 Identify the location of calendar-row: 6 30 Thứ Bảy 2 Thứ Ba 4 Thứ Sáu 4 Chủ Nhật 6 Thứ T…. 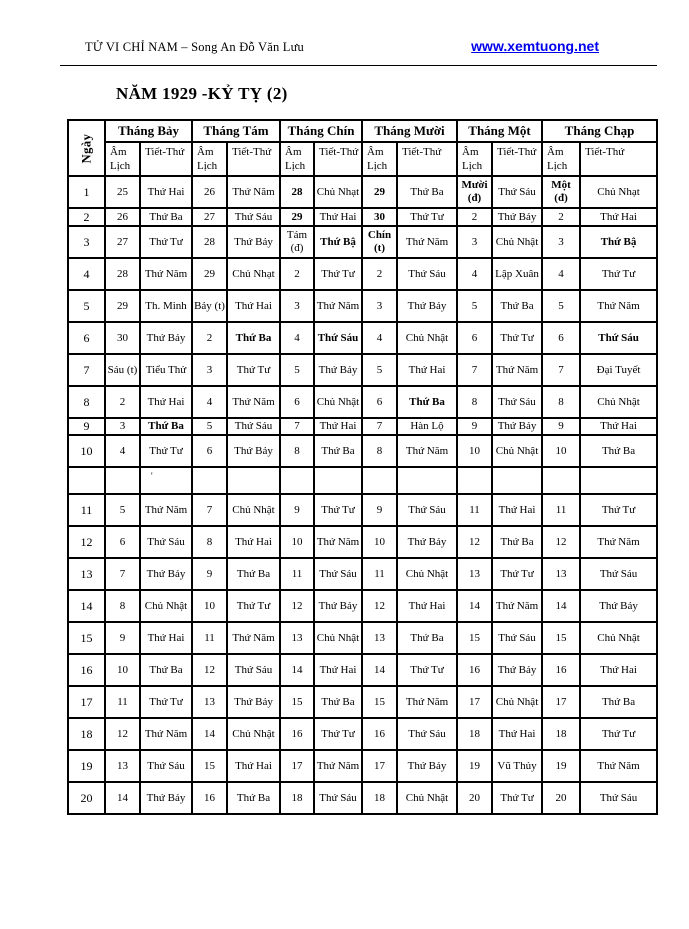
(363, 338).